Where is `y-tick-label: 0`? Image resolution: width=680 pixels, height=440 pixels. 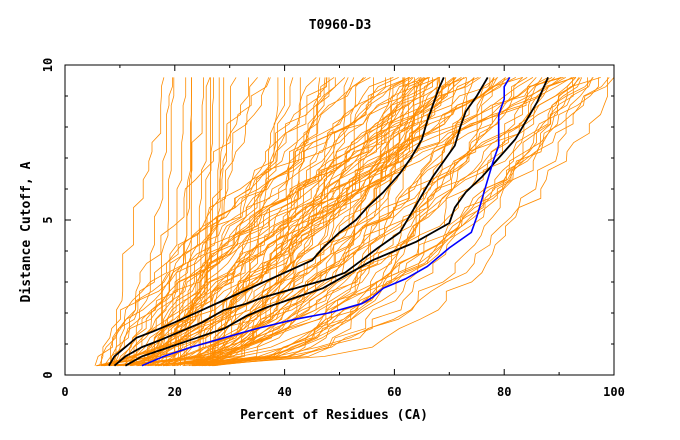 y-tick-label: 0 is located at coordinates (48, 374).